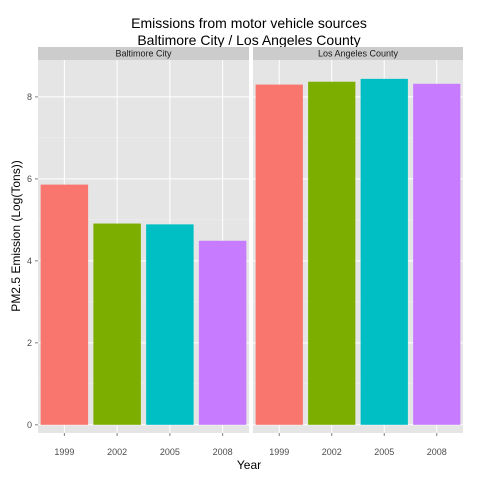  I want to click on x-axis-title: Year, so click(249, 465).